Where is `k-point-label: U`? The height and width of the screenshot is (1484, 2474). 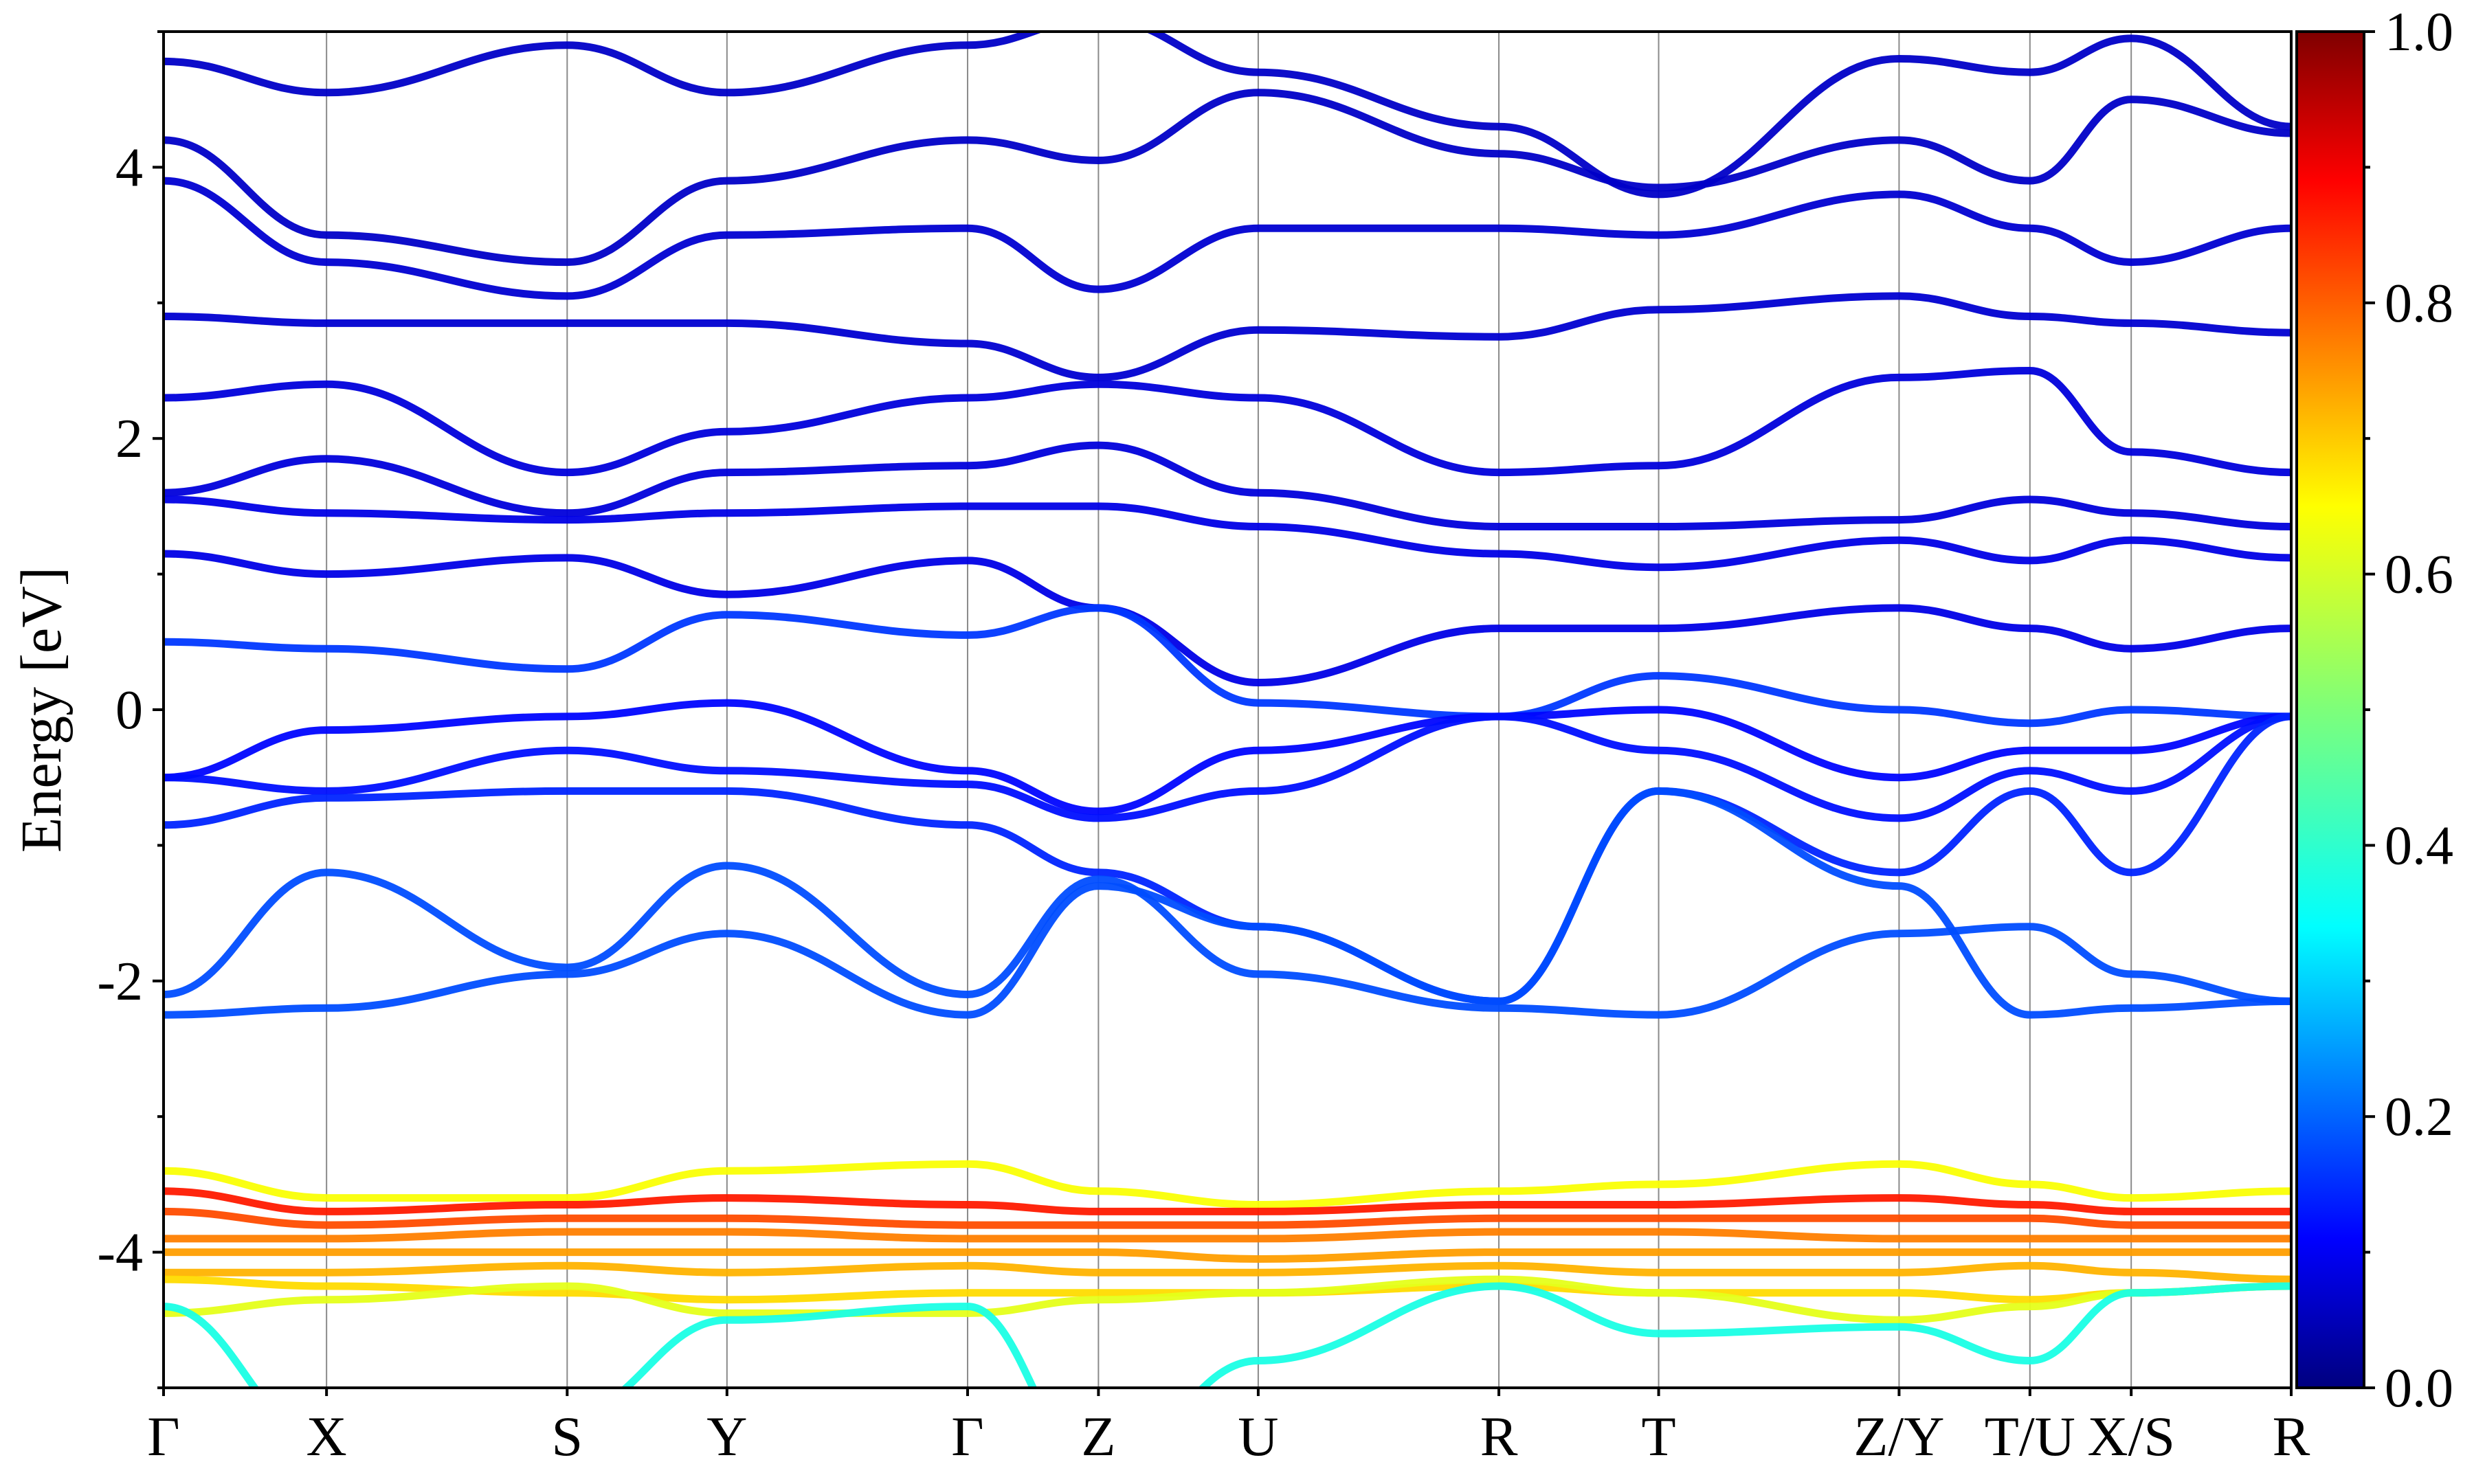 k-point-label: U is located at coordinates (1258, 1436).